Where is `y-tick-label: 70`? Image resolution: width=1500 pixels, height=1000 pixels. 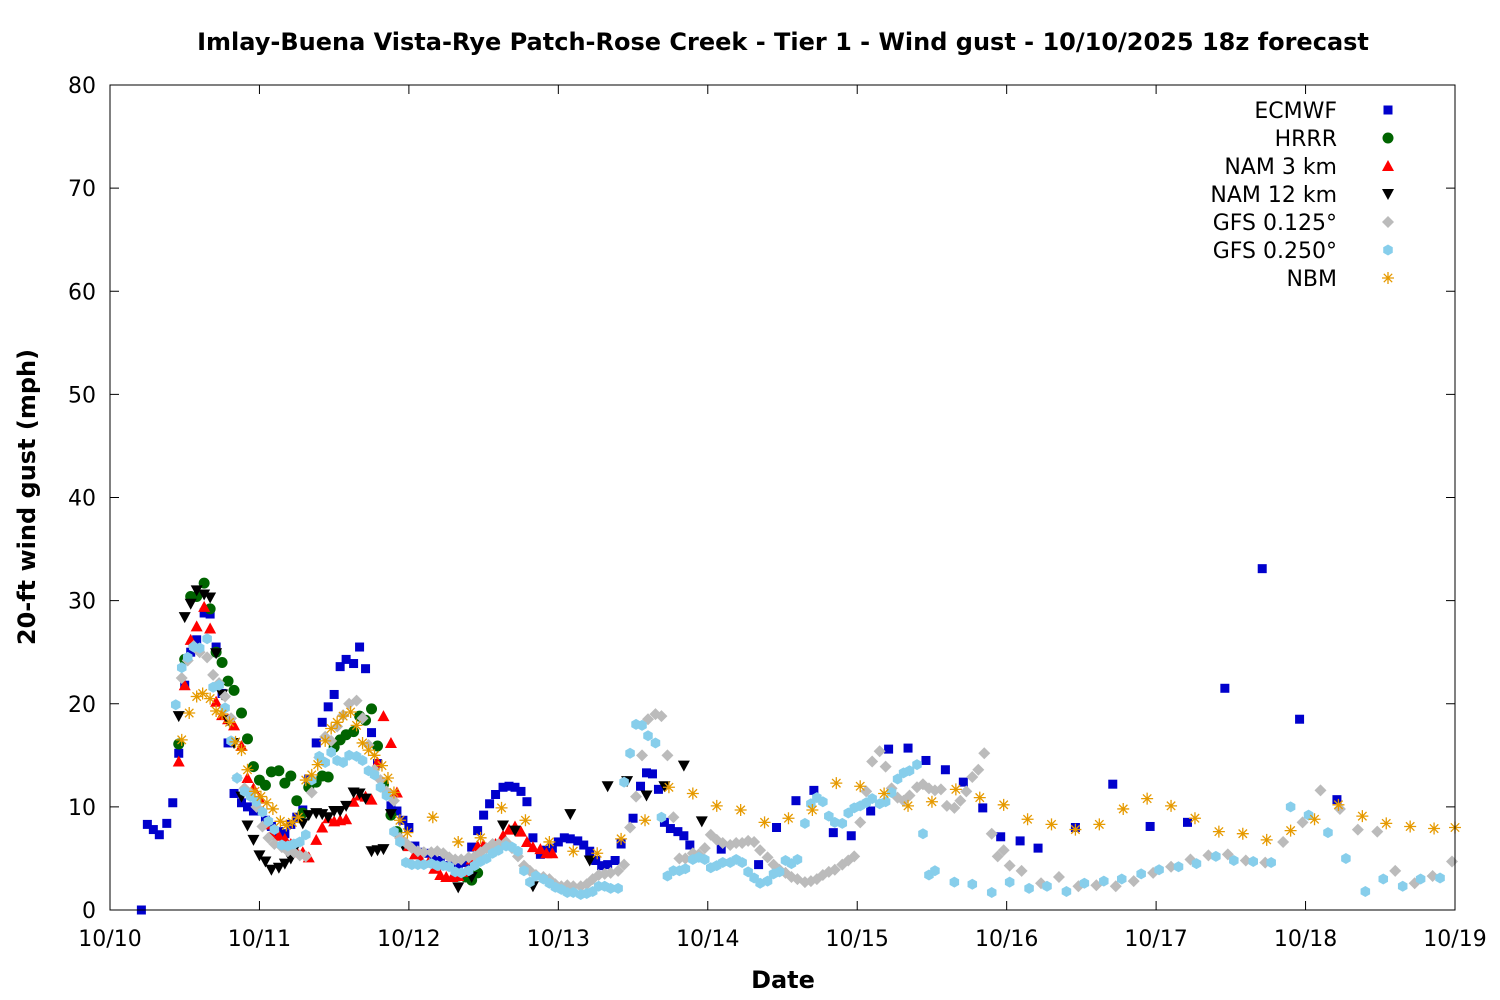 y-tick-label: 70 is located at coordinates (82, 189).